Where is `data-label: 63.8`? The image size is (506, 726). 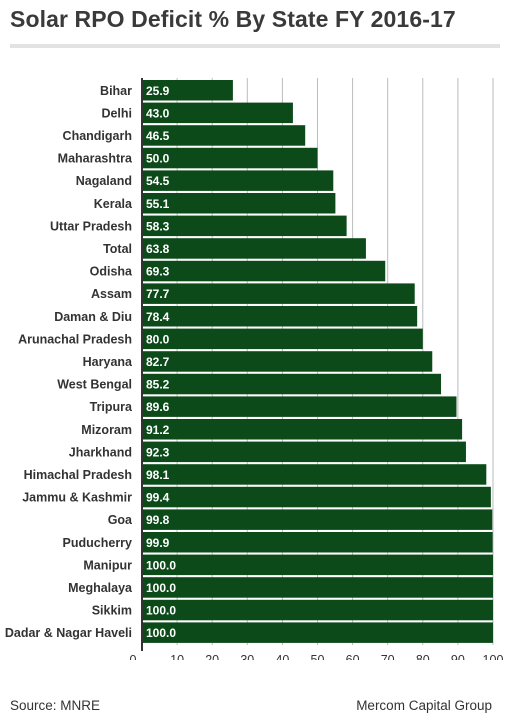 data-label: 63.8 is located at coordinates (158, 249).